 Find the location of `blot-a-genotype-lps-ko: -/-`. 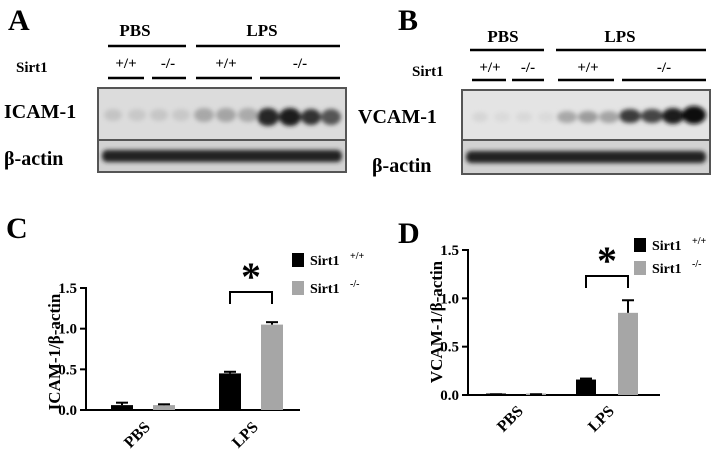

blot-a-genotype-lps-ko: -/- is located at coordinates (300, 64).